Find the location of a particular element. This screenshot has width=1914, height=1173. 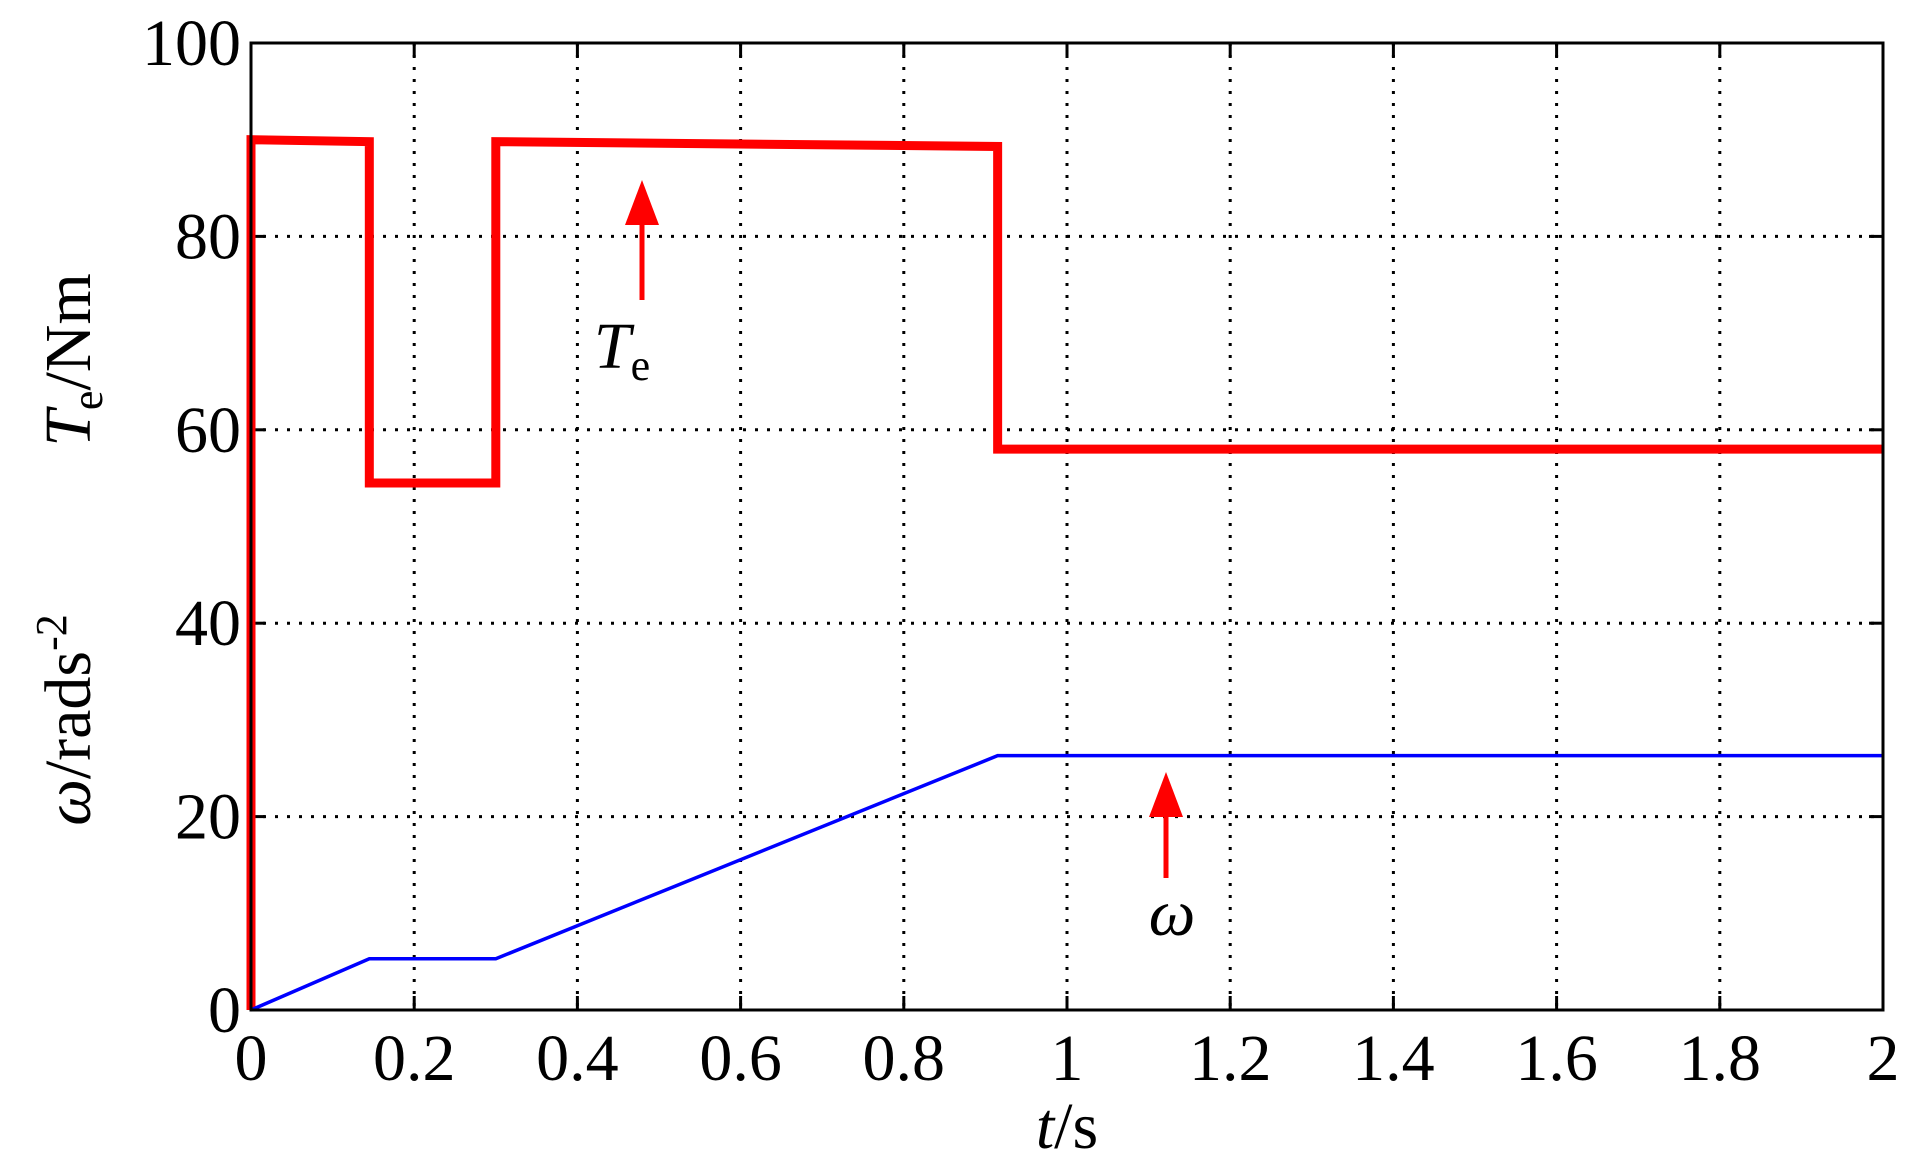

x-tick-label: 1.4 is located at coordinates (1393, 1058).